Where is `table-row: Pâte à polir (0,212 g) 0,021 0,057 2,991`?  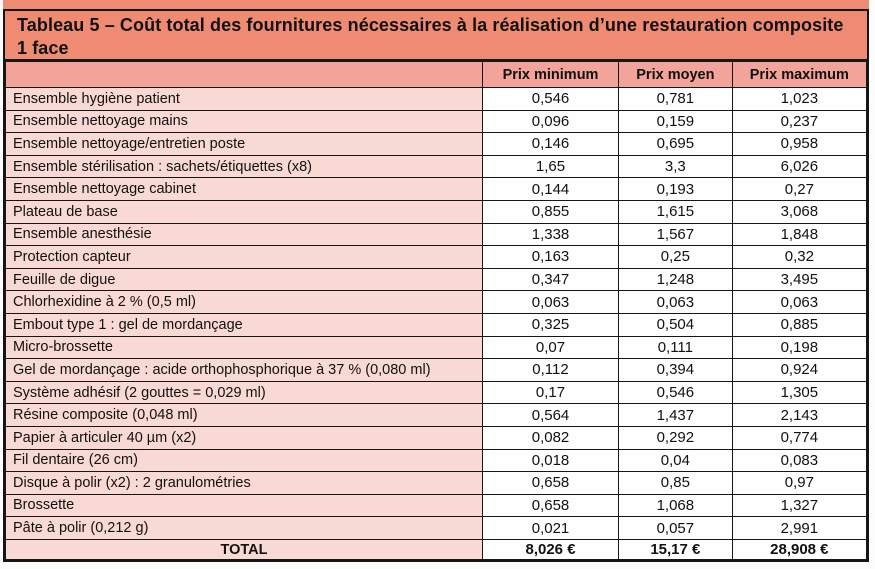 table-row: Pâte à polir (0,212 g) 0,021 0,057 2,991 is located at coordinates (436, 528).